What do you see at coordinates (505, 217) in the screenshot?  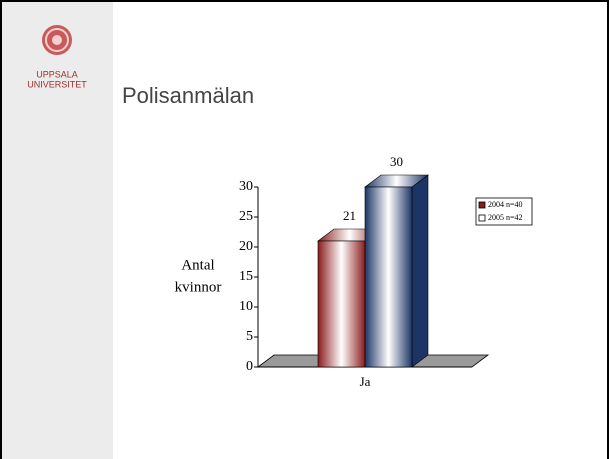 I see `legend-label: 2005 n=42` at bounding box center [505, 217].